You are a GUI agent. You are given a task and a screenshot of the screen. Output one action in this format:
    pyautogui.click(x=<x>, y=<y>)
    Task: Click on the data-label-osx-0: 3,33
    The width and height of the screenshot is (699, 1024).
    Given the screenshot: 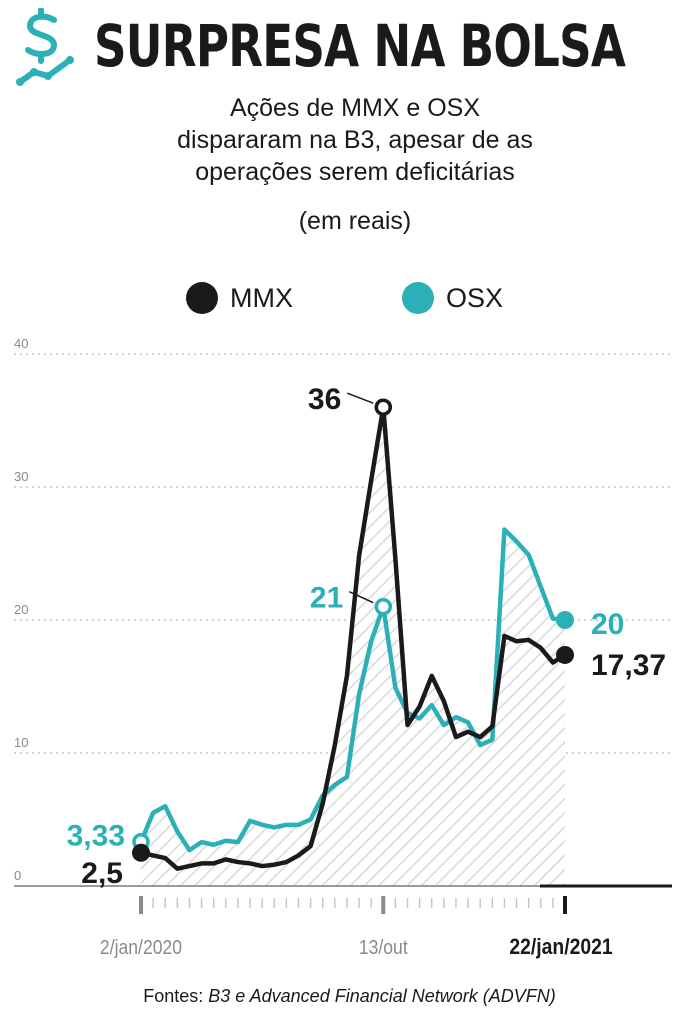 What is the action you would take?
    pyautogui.click(x=96, y=836)
    